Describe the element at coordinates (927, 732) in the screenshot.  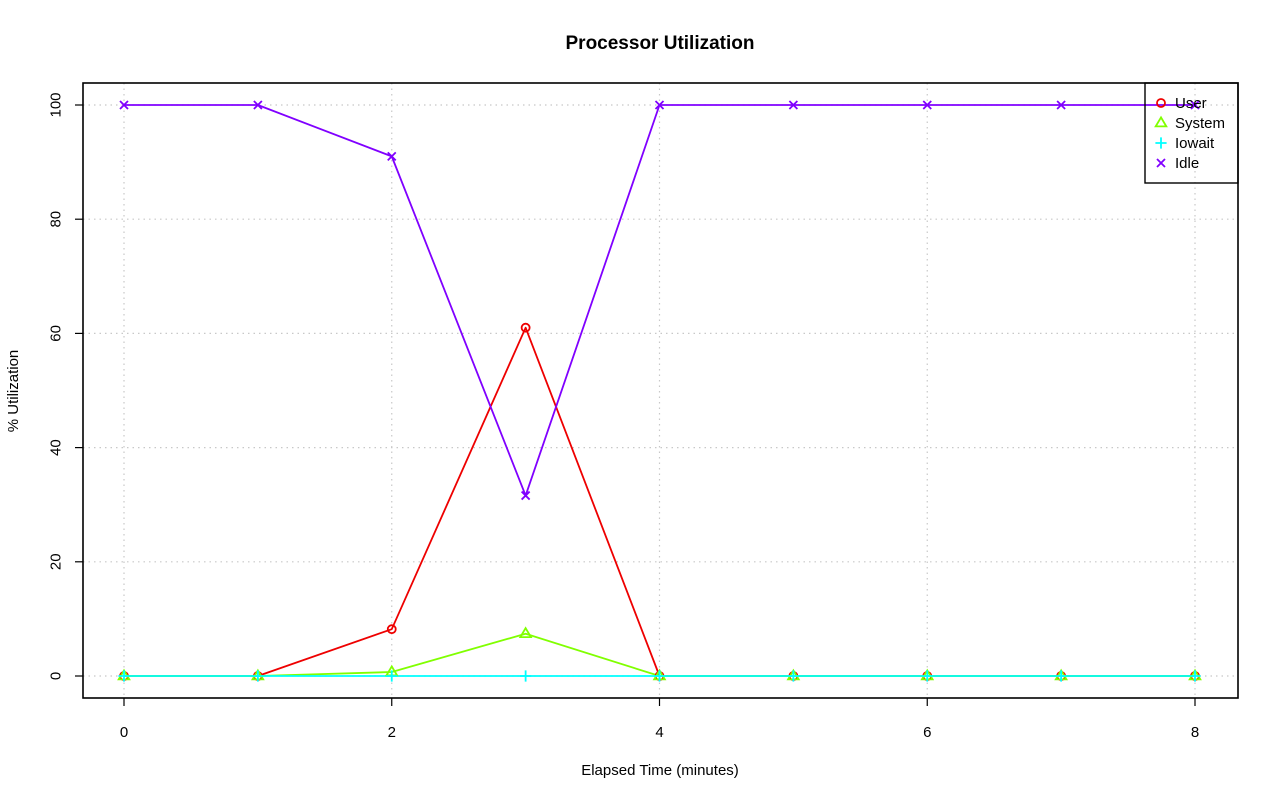
I see `x-tick-label: 6` at that location.